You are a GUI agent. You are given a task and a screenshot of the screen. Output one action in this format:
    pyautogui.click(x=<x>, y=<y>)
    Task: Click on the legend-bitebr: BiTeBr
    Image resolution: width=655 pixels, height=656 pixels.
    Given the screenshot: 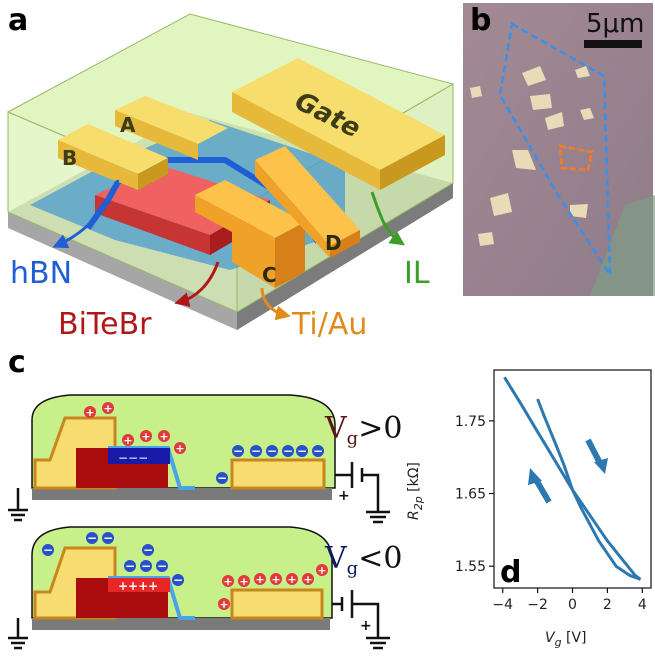 What is the action you would take?
    pyautogui.click(x=105, y=324)
    